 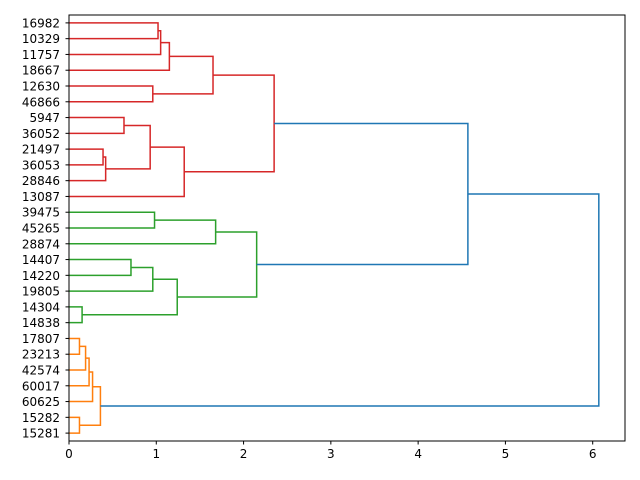 What do you see at coordinates (41, 39) in the screenshot?
I see `leaf-label: 10329` at bounding box center [41, 39].